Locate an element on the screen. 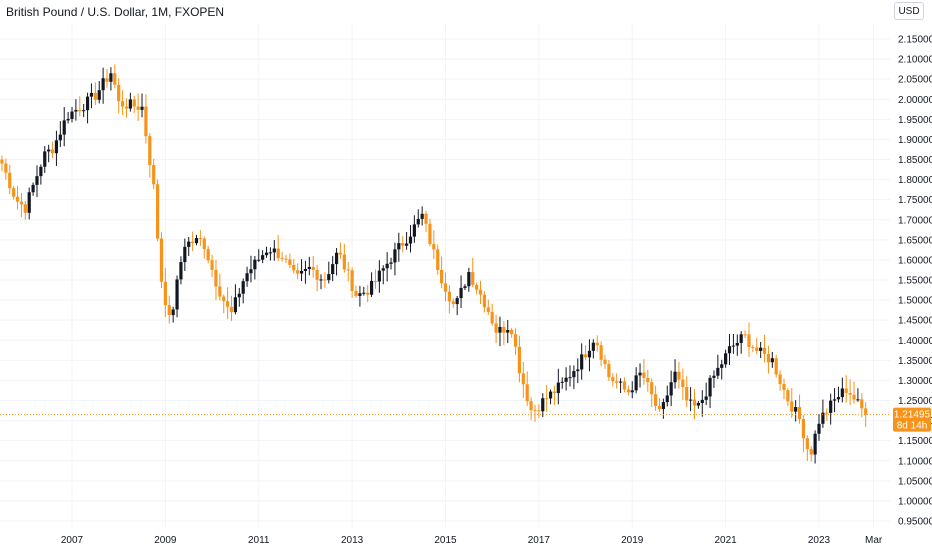  y-tick-label: 2.10000 is located at coordinates (915, 60).